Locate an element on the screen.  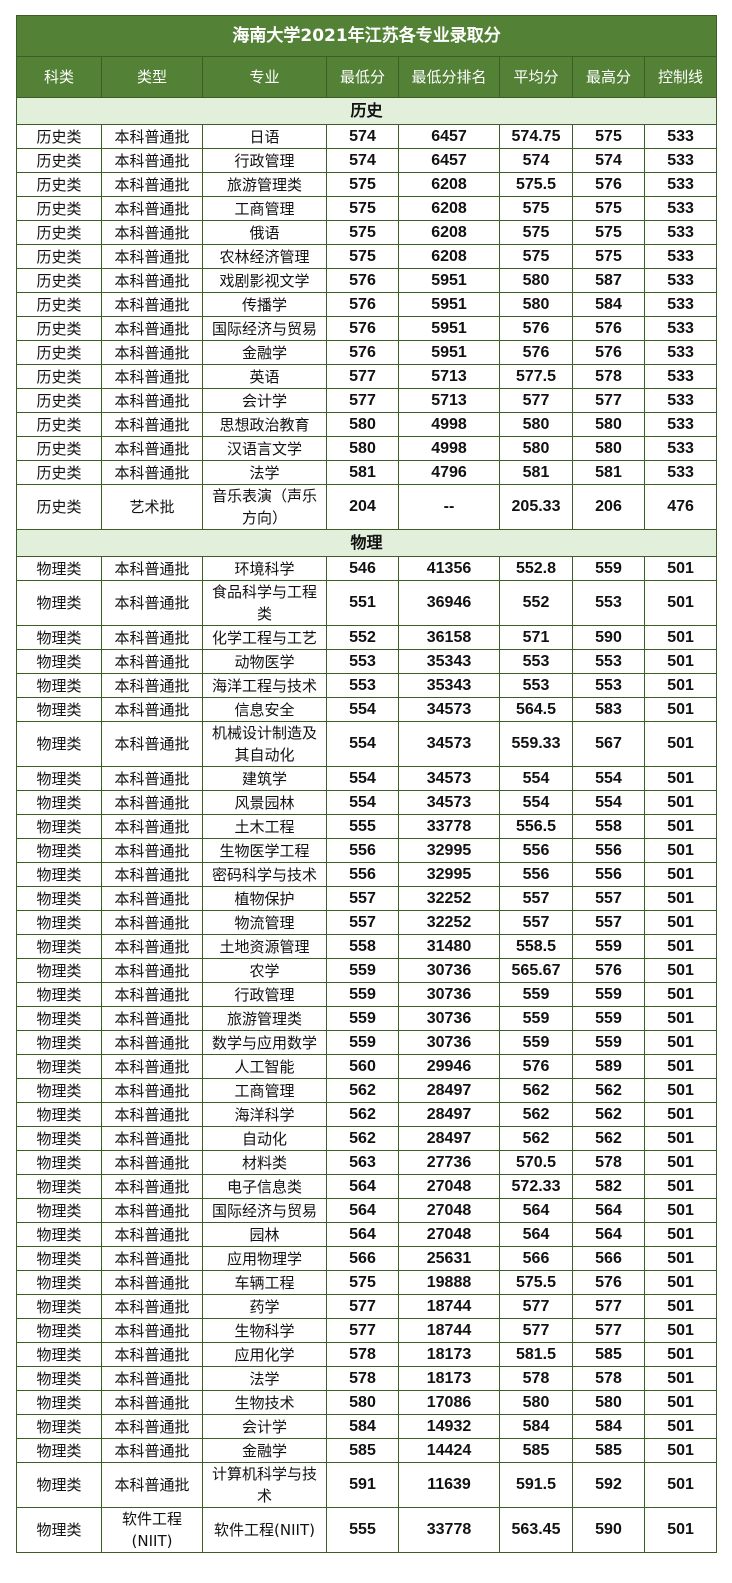
cell-avg-score: 574 is located at coordinates (536, 160).